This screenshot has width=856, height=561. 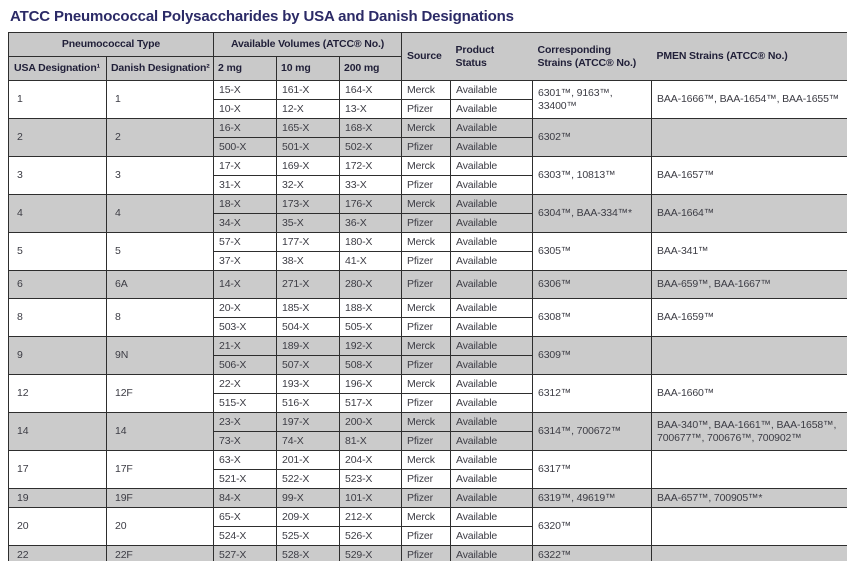 I want to click on header-product-status: Product Status, so click(x=491, y=56).